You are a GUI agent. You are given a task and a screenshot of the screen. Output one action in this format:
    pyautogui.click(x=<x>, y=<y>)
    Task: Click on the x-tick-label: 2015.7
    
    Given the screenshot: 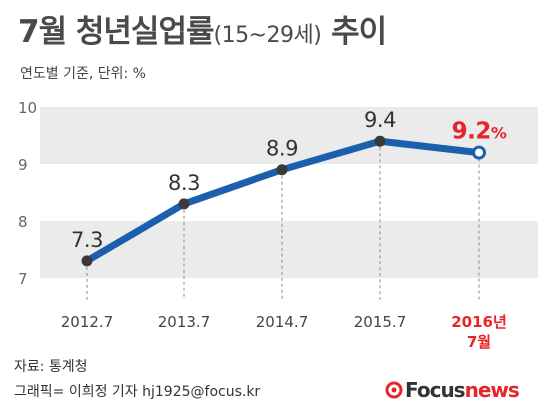 What is the action you would take?
    pyautogui.click(x=380, y=322)
    